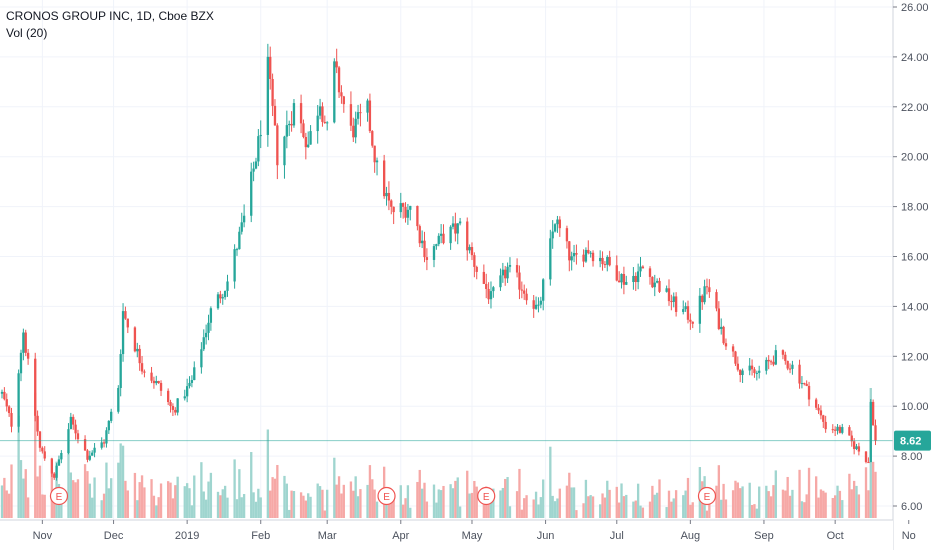 This screenshot has height=550, width=932. Describe the element at coordinates (260, 536) in the screenshot. I see `time-tick-label: Feb` at that location.